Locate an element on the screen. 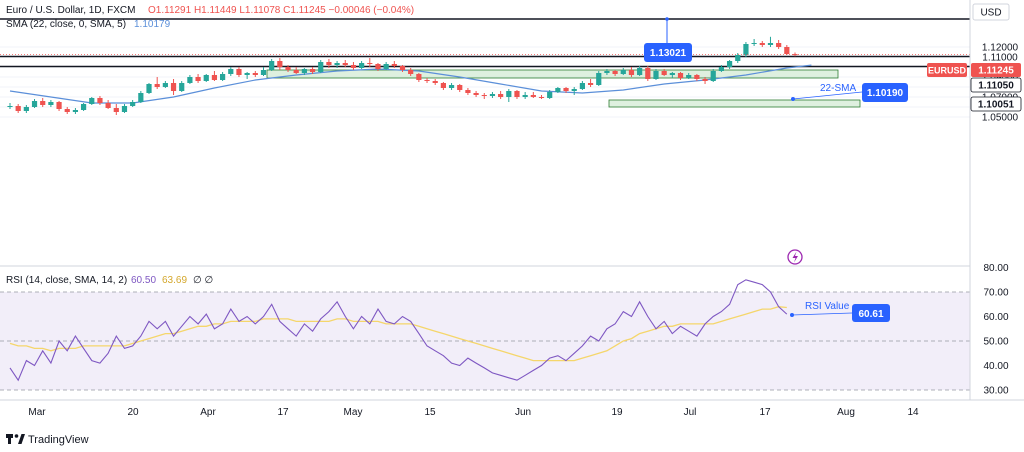 This screenshot has height=452, width=1024. time-axis-ticks: Mar 20 Apr 17 May 15 Jun 19 Jul 17 Aug 14 is located at coordinates (473, 412).